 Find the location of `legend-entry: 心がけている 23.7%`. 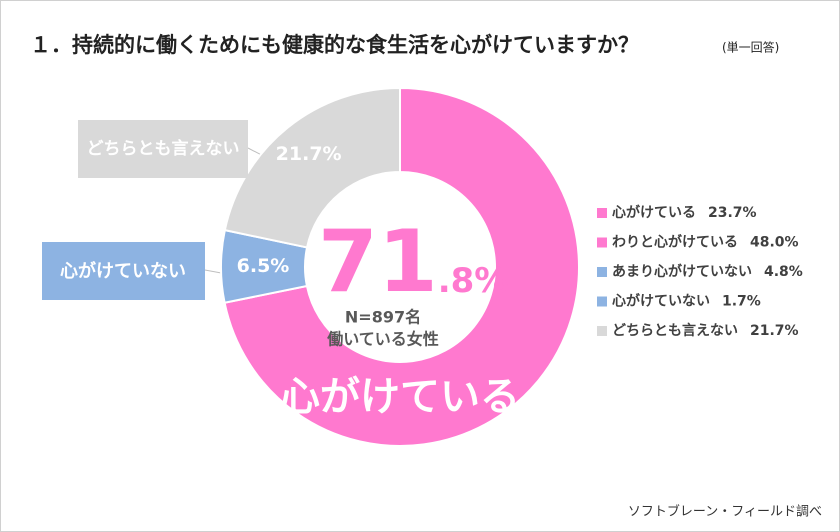

legend-entry: 心がけている 23.7% is located at coordinates (684, 212).